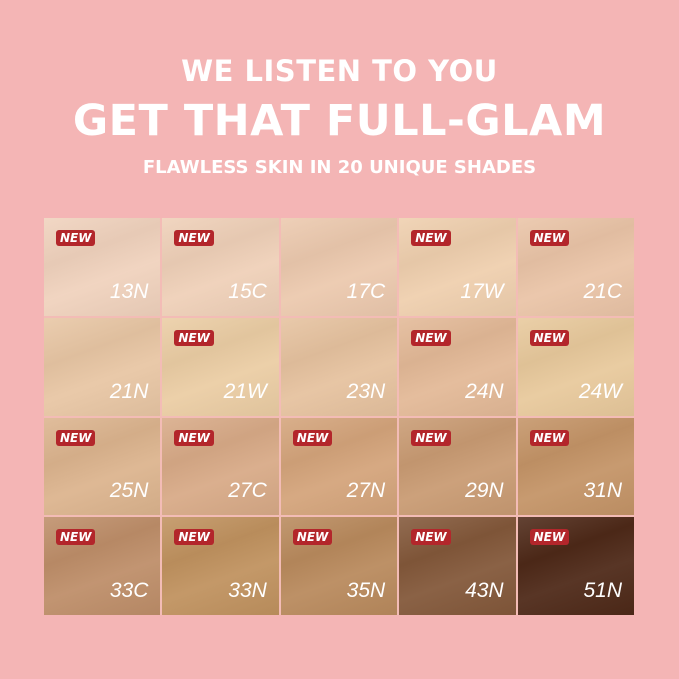 This screenshot has width=679, height=679. Describe the element at coordinates (129, 391) in the screenshot. I see `shade-name: 21N` at that location.